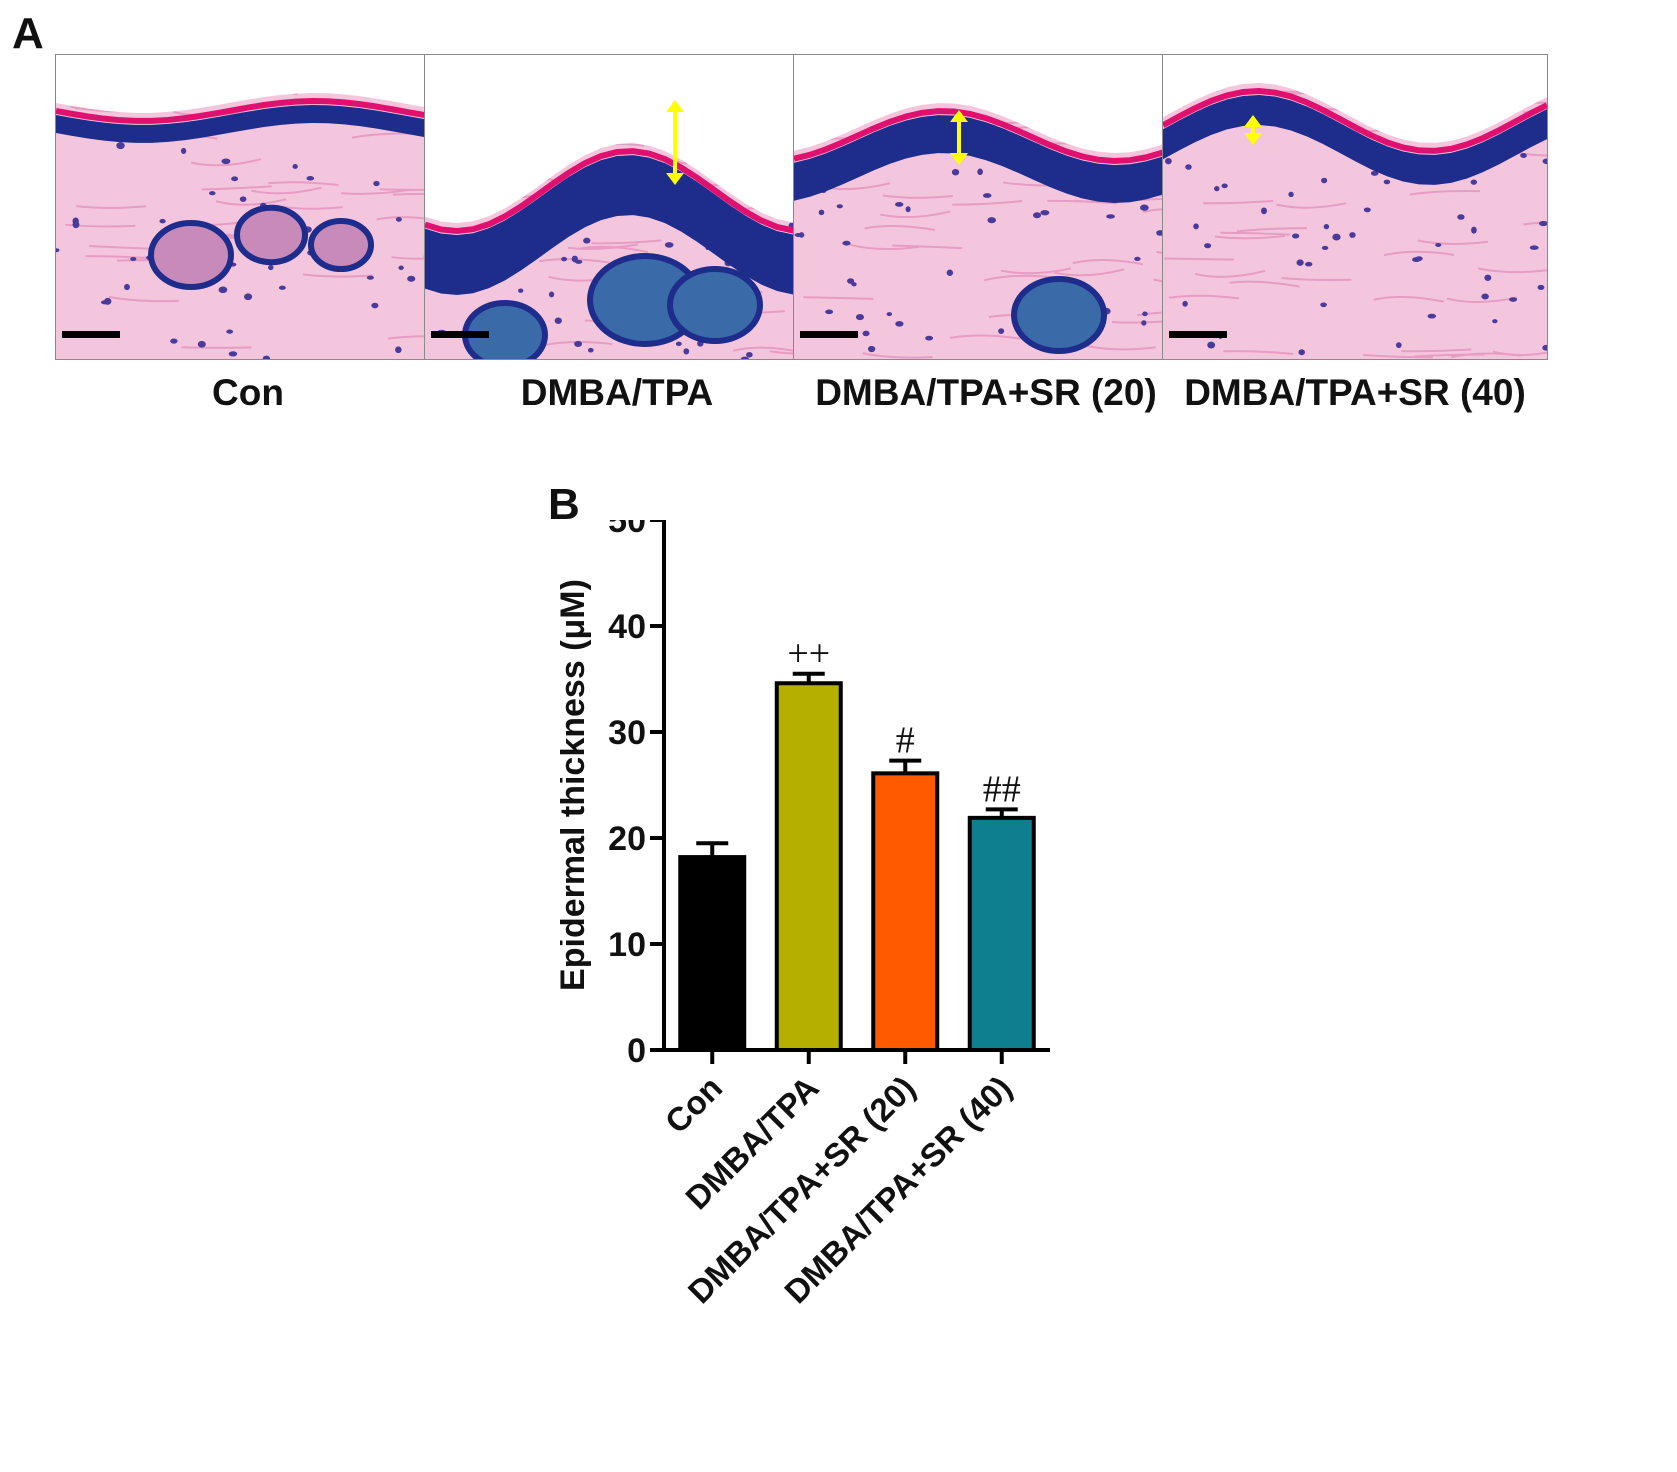 This screenshot has width=1677, height=1472. I want to click on x-tick-label: Con, so click(694, 1105).